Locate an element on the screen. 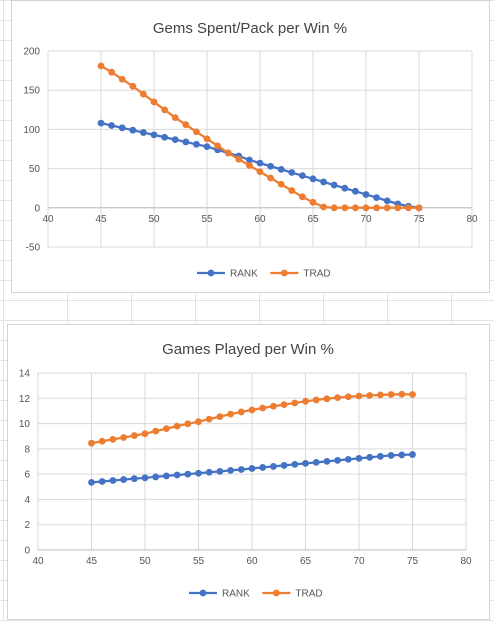 The width and height of the screenshot is (494, 621). x-tick-label: 45 is located at coordinates (101, 219).